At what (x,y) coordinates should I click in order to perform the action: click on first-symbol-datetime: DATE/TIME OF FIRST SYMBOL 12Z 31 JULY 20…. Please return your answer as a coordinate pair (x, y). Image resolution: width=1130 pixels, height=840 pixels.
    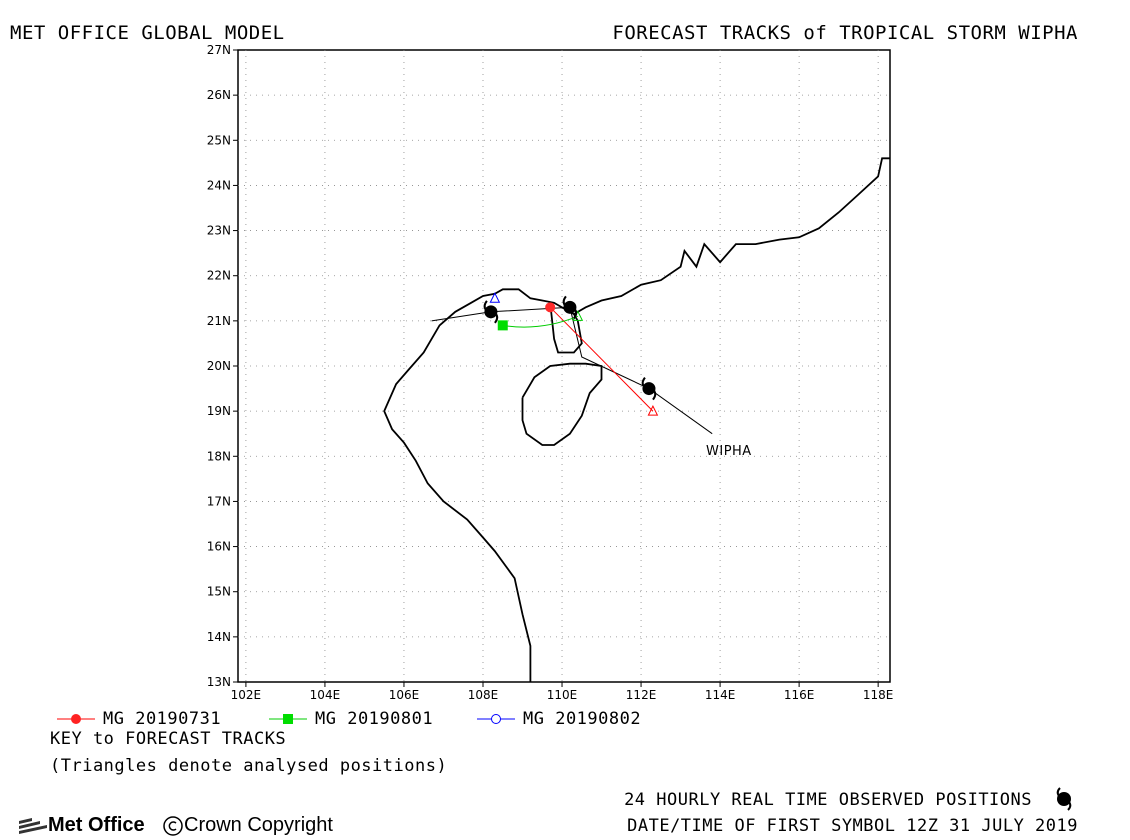
    Looking at the image, I should click on (852, 826).